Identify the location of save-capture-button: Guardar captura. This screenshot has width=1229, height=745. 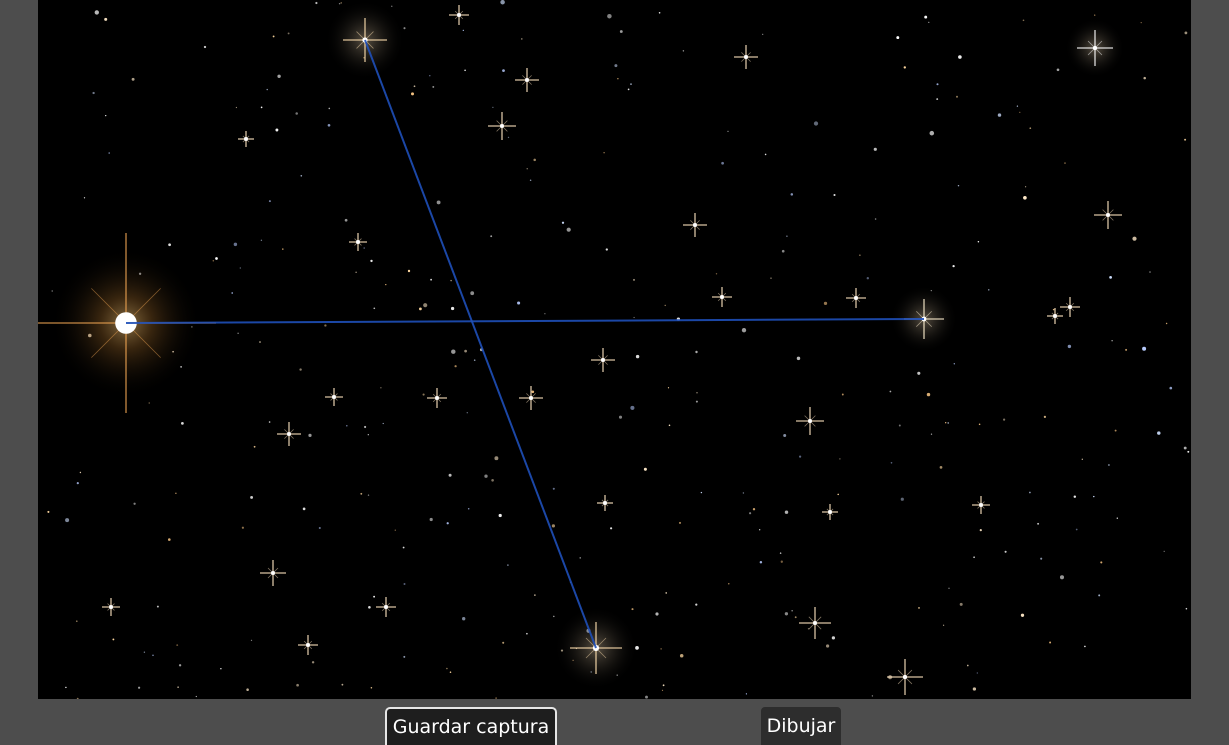
(471, 726).